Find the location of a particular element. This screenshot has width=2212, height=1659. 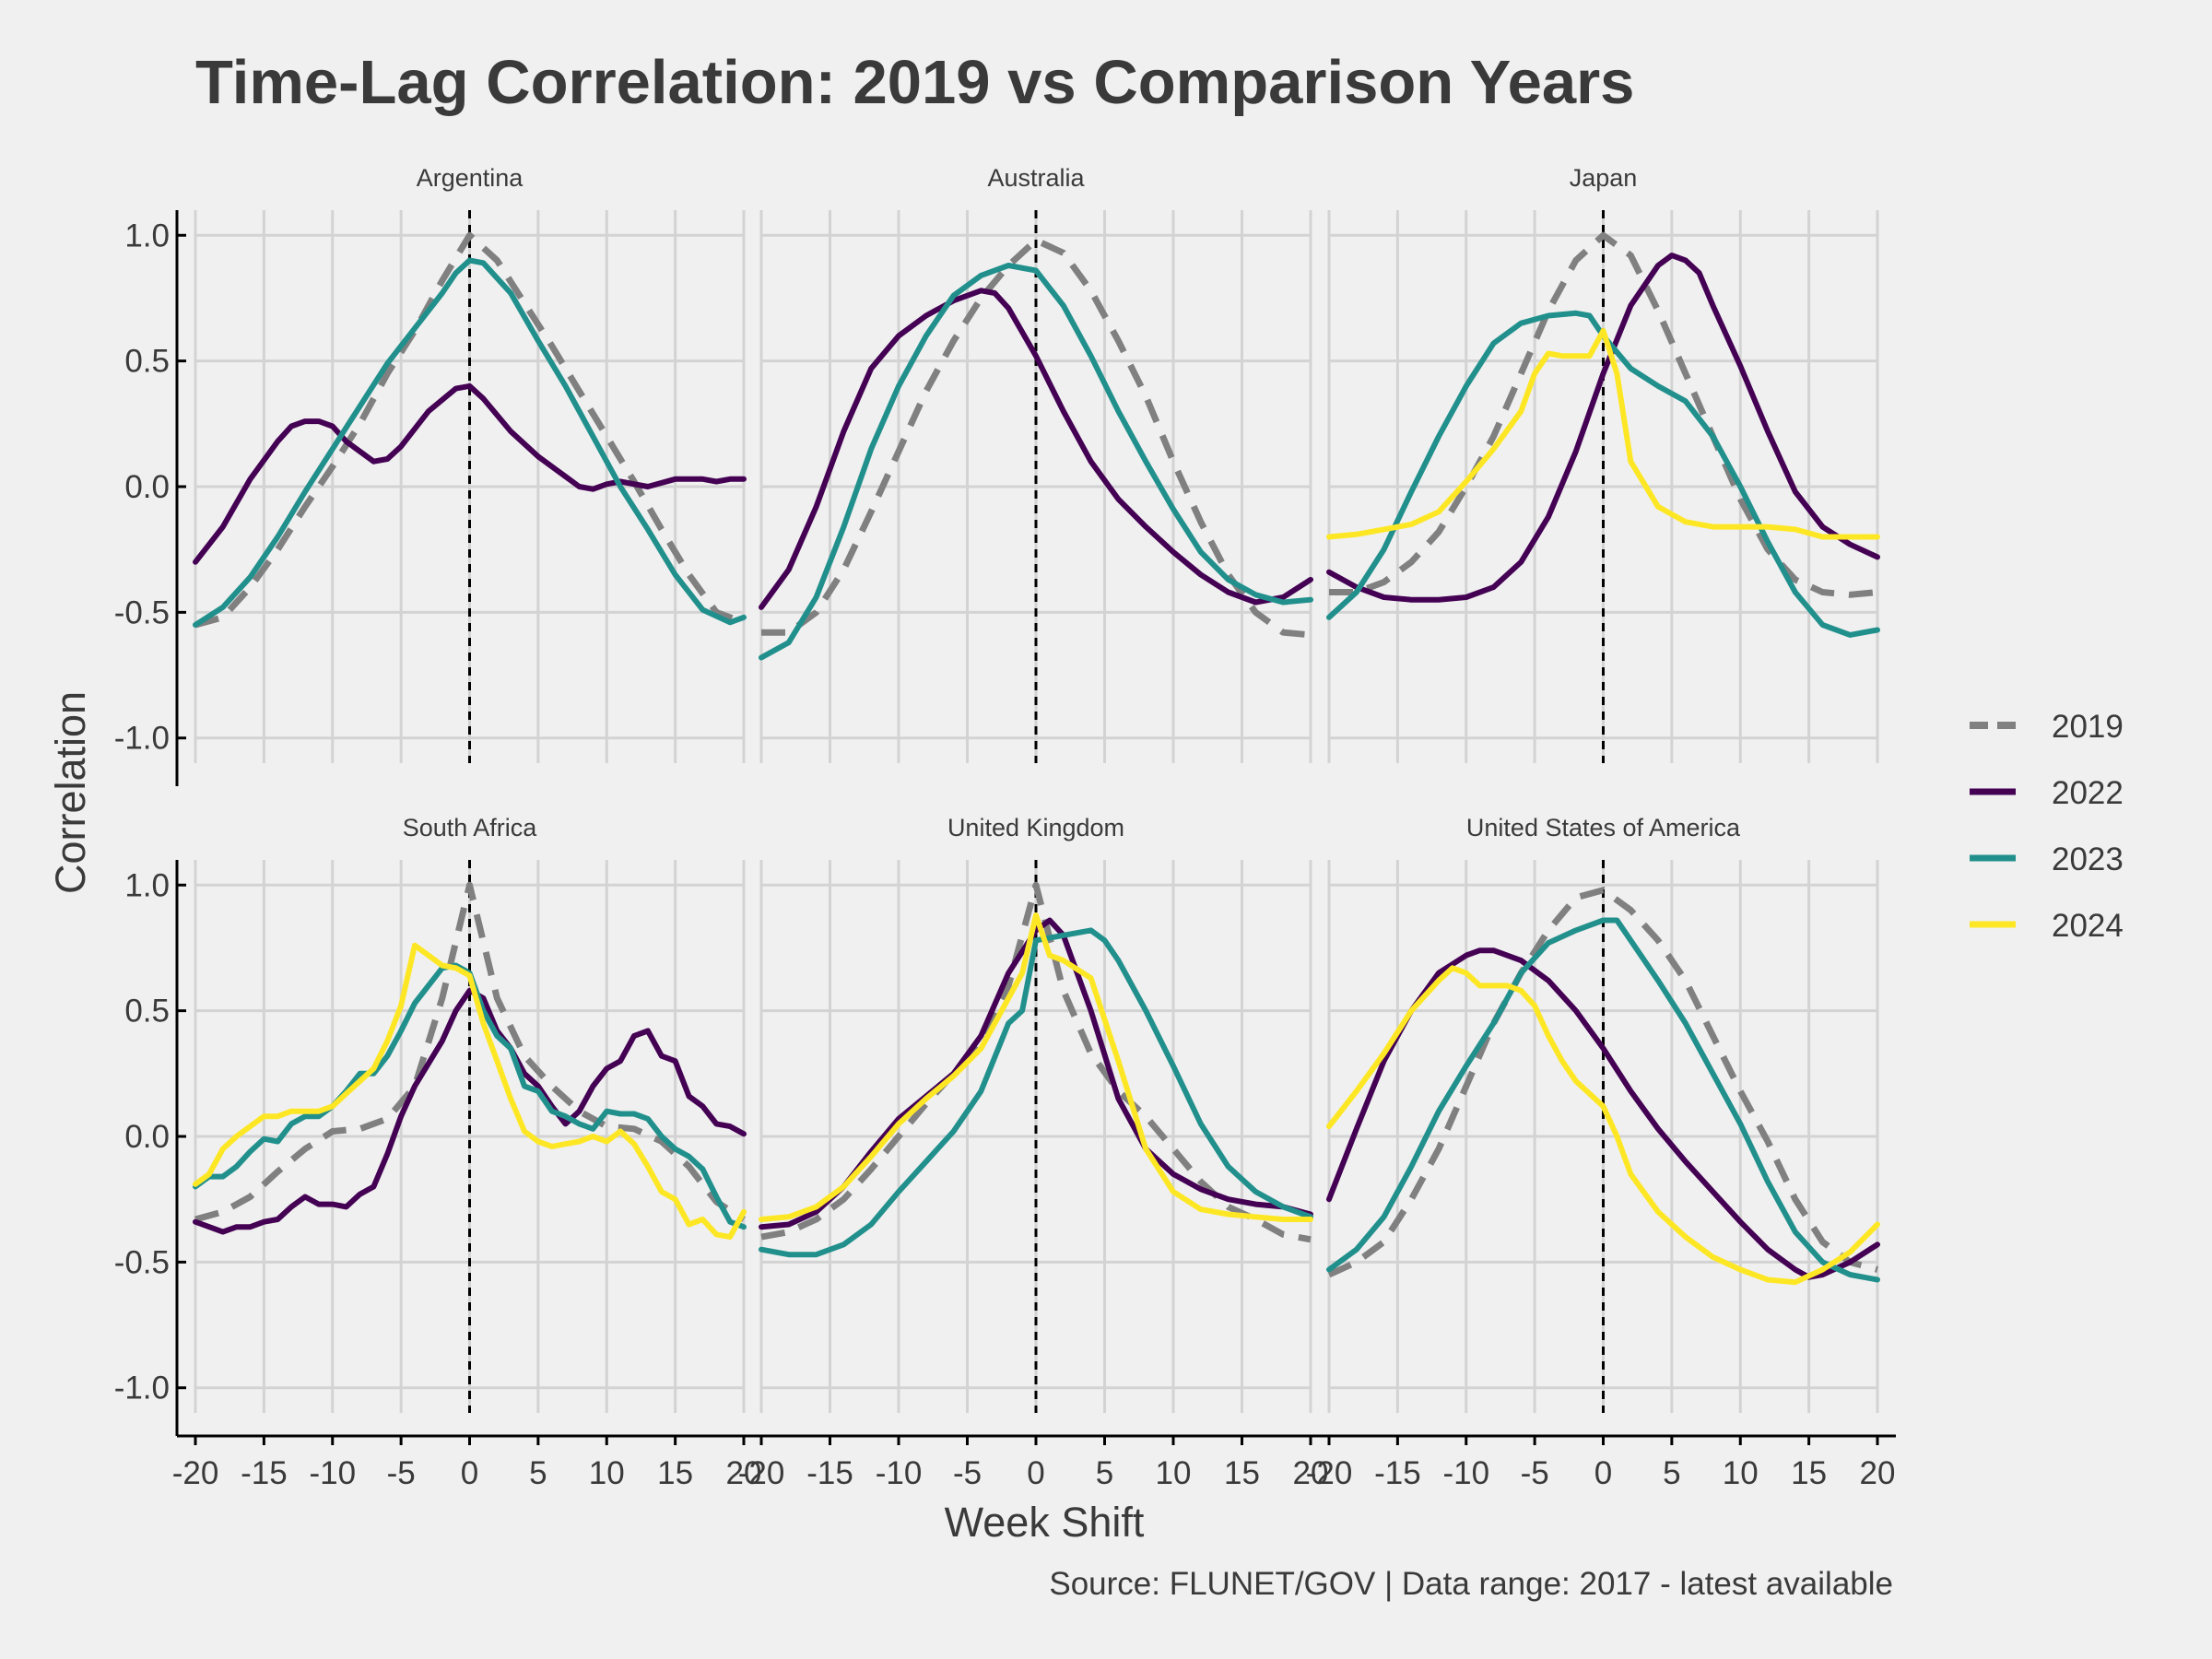

panel-strip-label: Japan is located at coordinates (1604, 178).